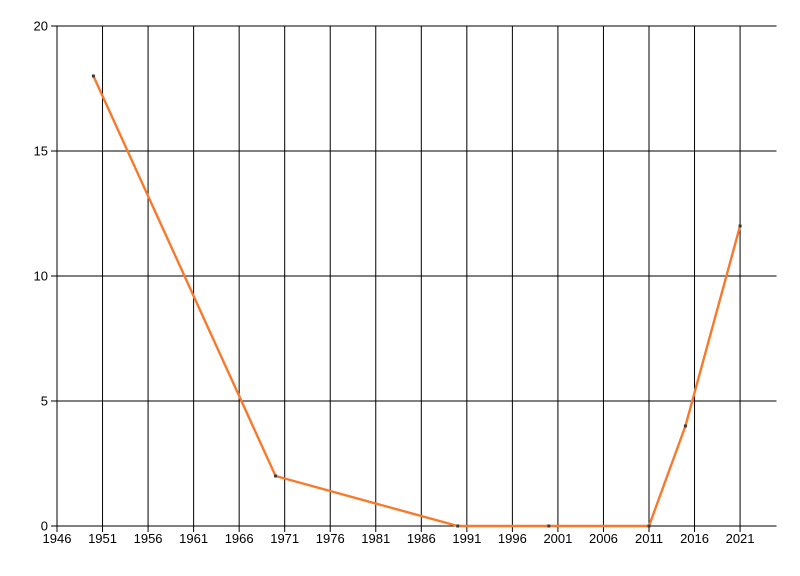 This screenshot has width=800, height=576. What do you see at coordinates (41, 26) in the screenshot?
I see `y-tick-label: 20` at bounding box center [41, 26].